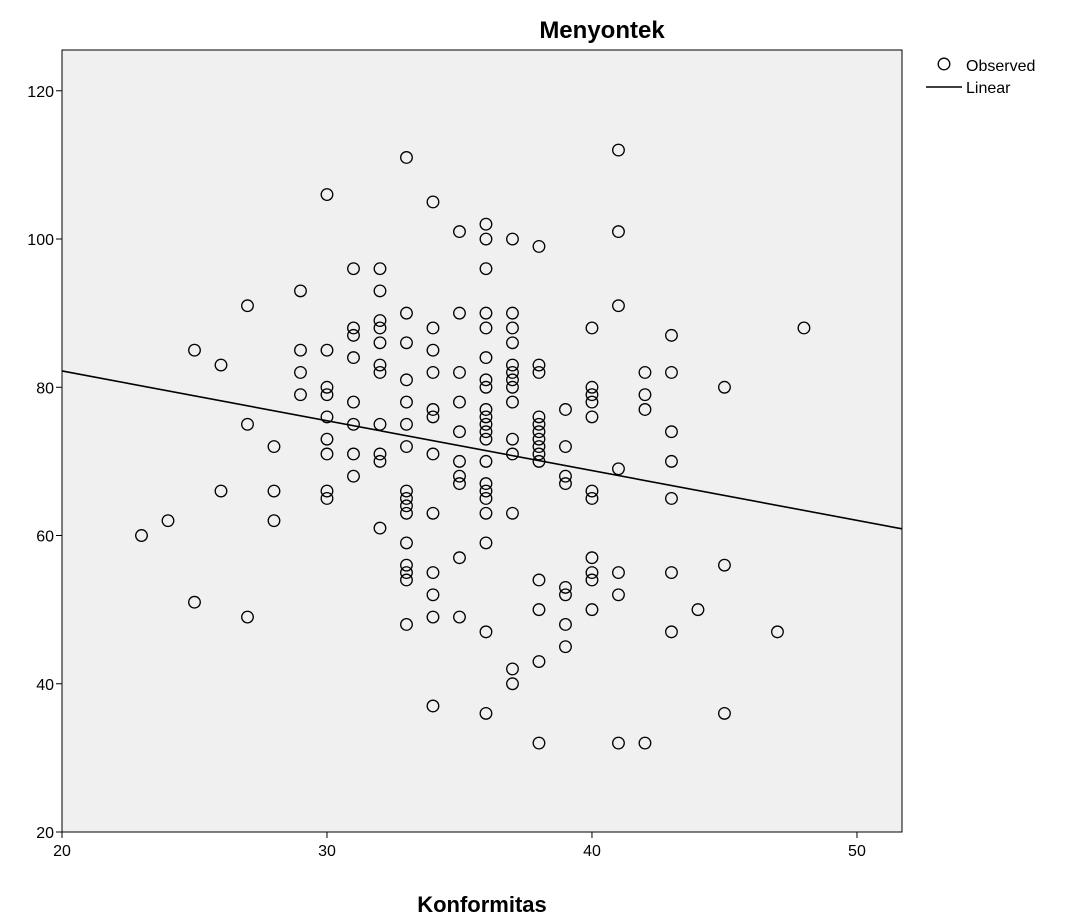  What do you see at coordinates (592, 851) in the screenshot?
I see `x-tick-label: 40` at bounding box center [592, 851].